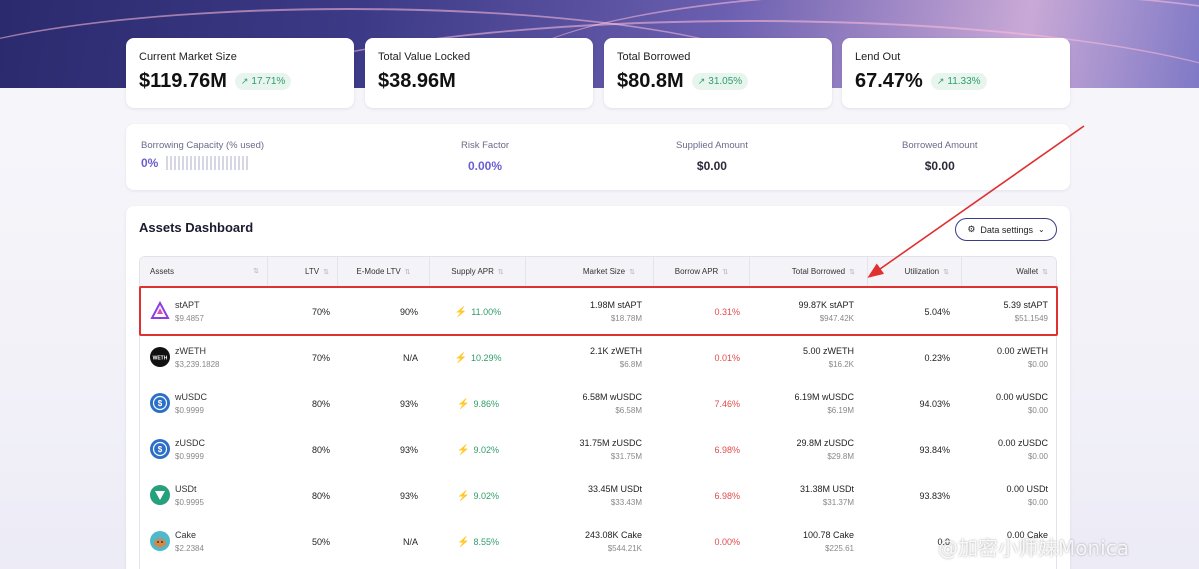 The image size is (1199, 569). What do you see at coordinates (204, 272) in the screenshot?
I see `column-header-assets: Assets ⇅` at bounding box center [204, 272].